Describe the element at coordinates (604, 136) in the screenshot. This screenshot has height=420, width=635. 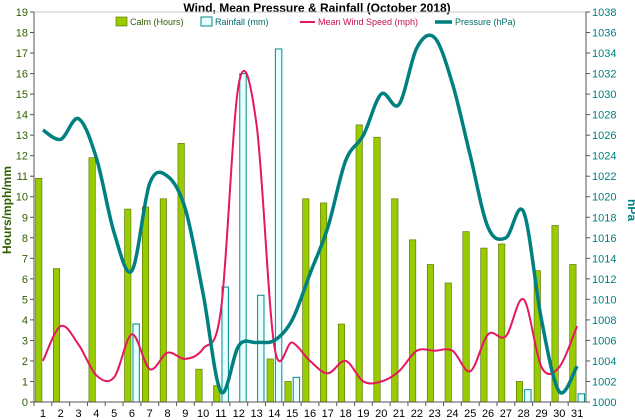
I see `y2-tick-label: 1026` at that location.